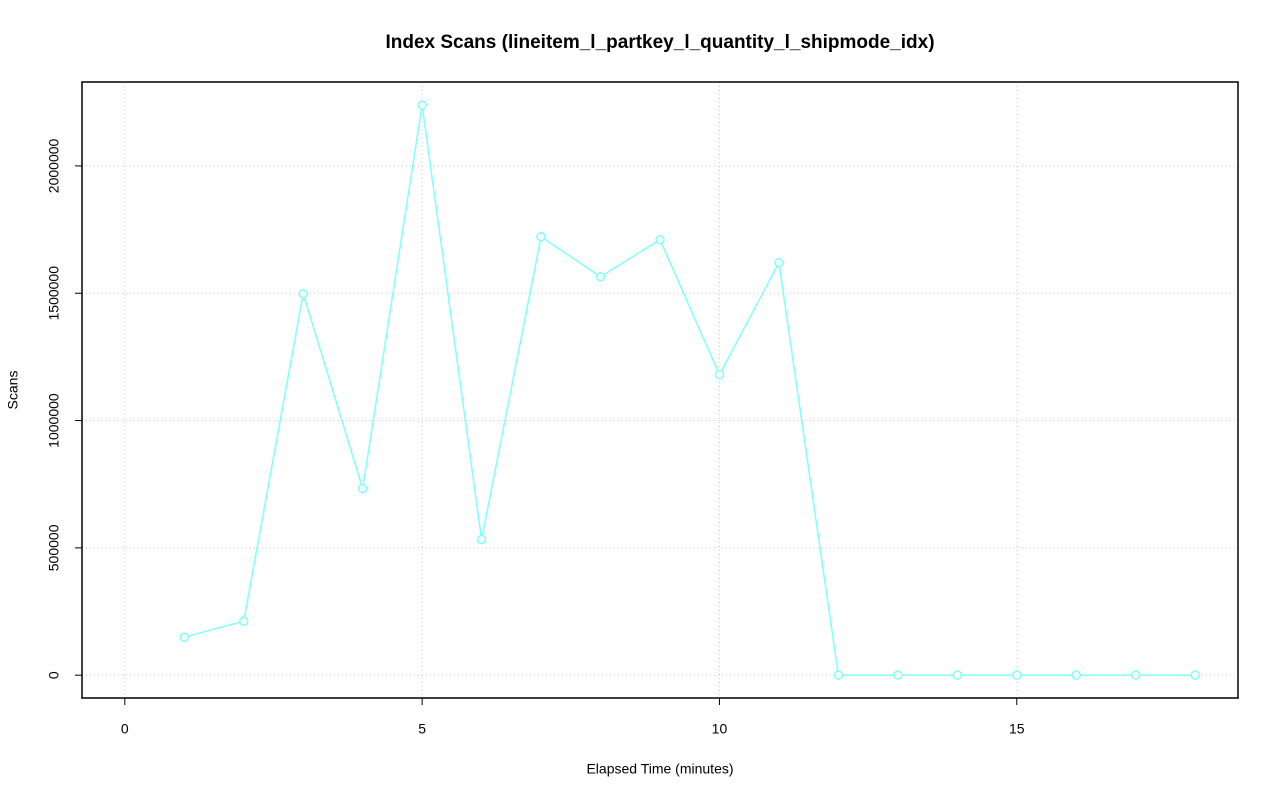  What do you see at coordinates (54, 547) in the screenshot?
I see `y-tick-label: 500000` at bounding box center [54, 547].